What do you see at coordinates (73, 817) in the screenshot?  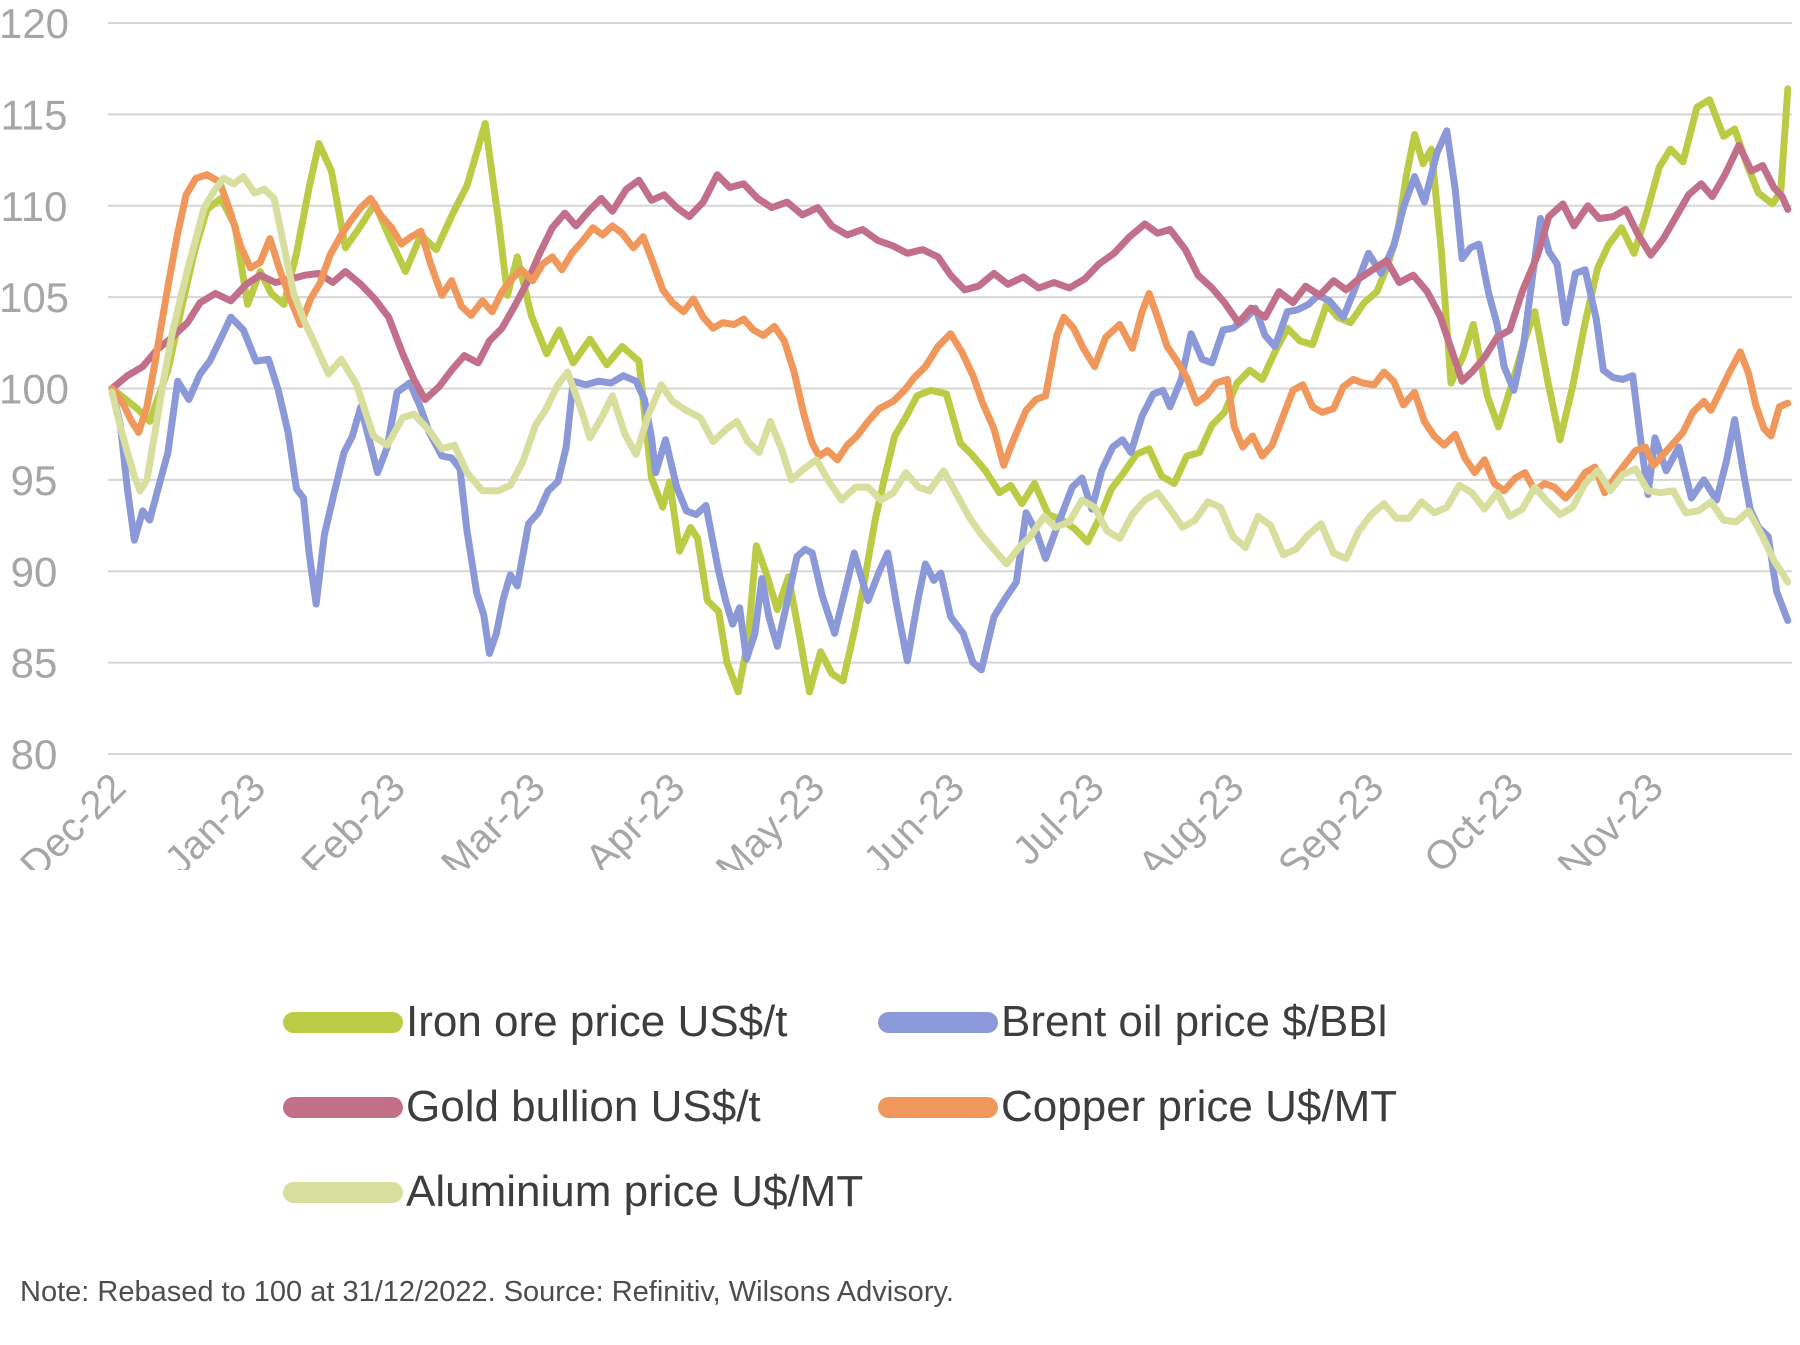 I see `x-axis-label-Dec-22: Dec-22` at bounding box center [73, 817].